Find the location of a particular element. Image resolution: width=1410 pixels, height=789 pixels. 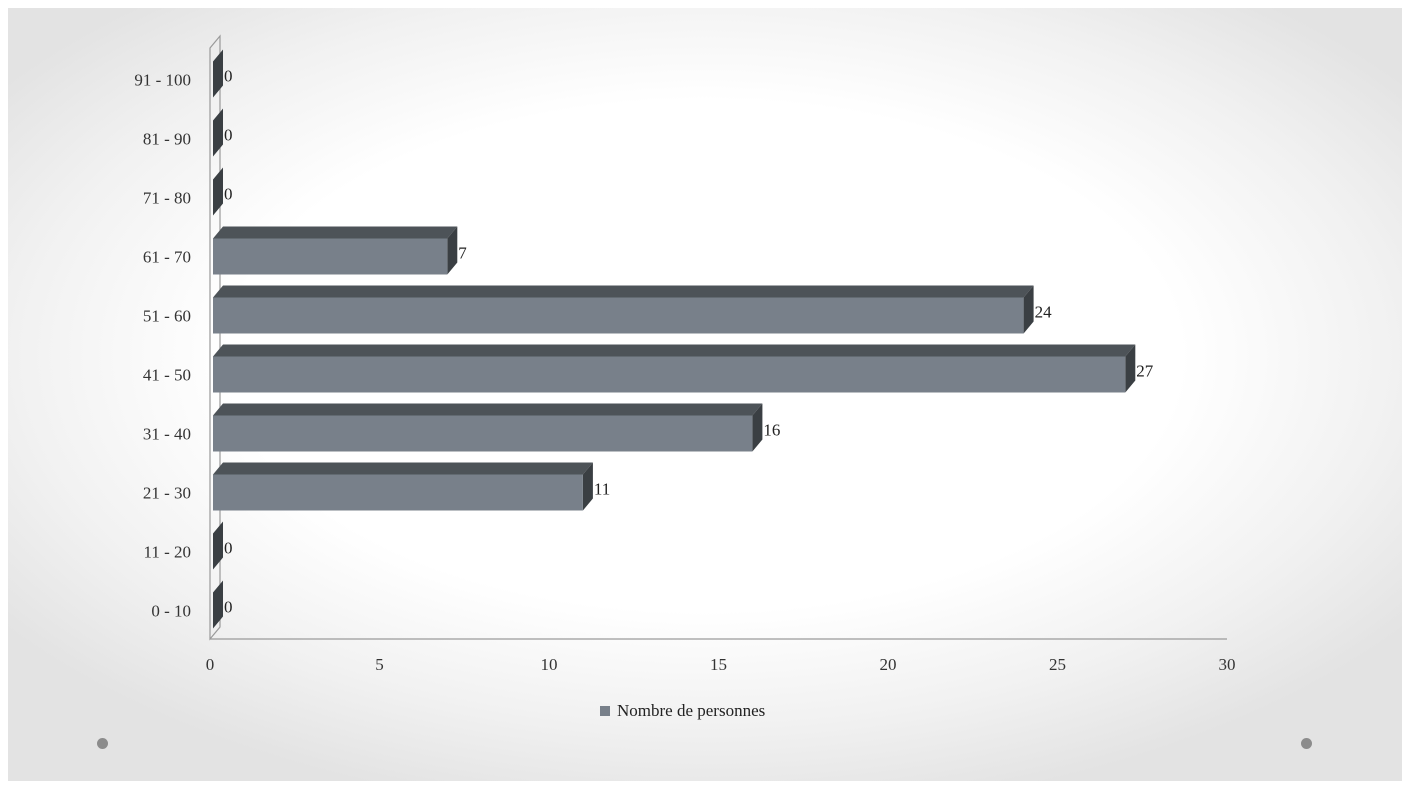

x-tick-label: 5 is located at coordinates (379, 664).